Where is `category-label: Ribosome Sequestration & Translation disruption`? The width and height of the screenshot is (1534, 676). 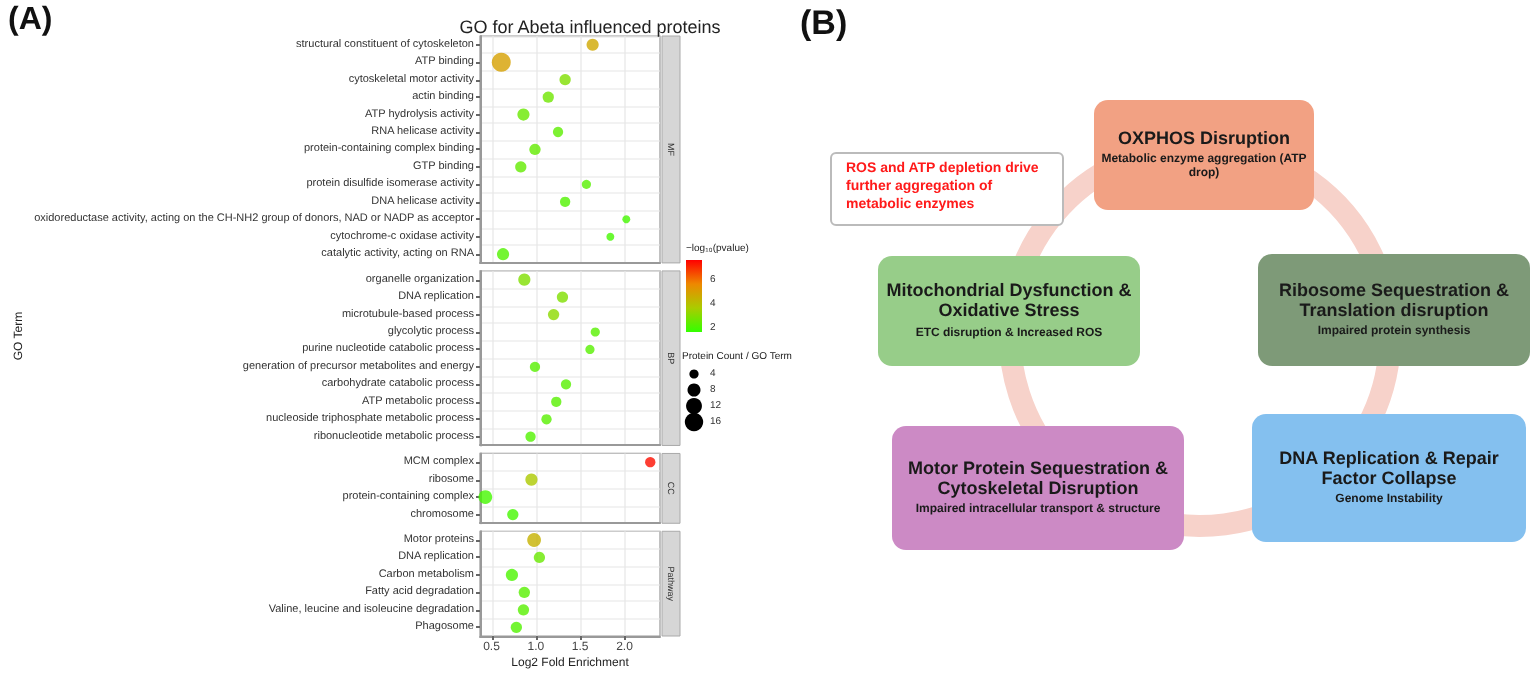 category-label: Ribosome Sequestration & Translation disruption is located at coordinates (1394, 300).